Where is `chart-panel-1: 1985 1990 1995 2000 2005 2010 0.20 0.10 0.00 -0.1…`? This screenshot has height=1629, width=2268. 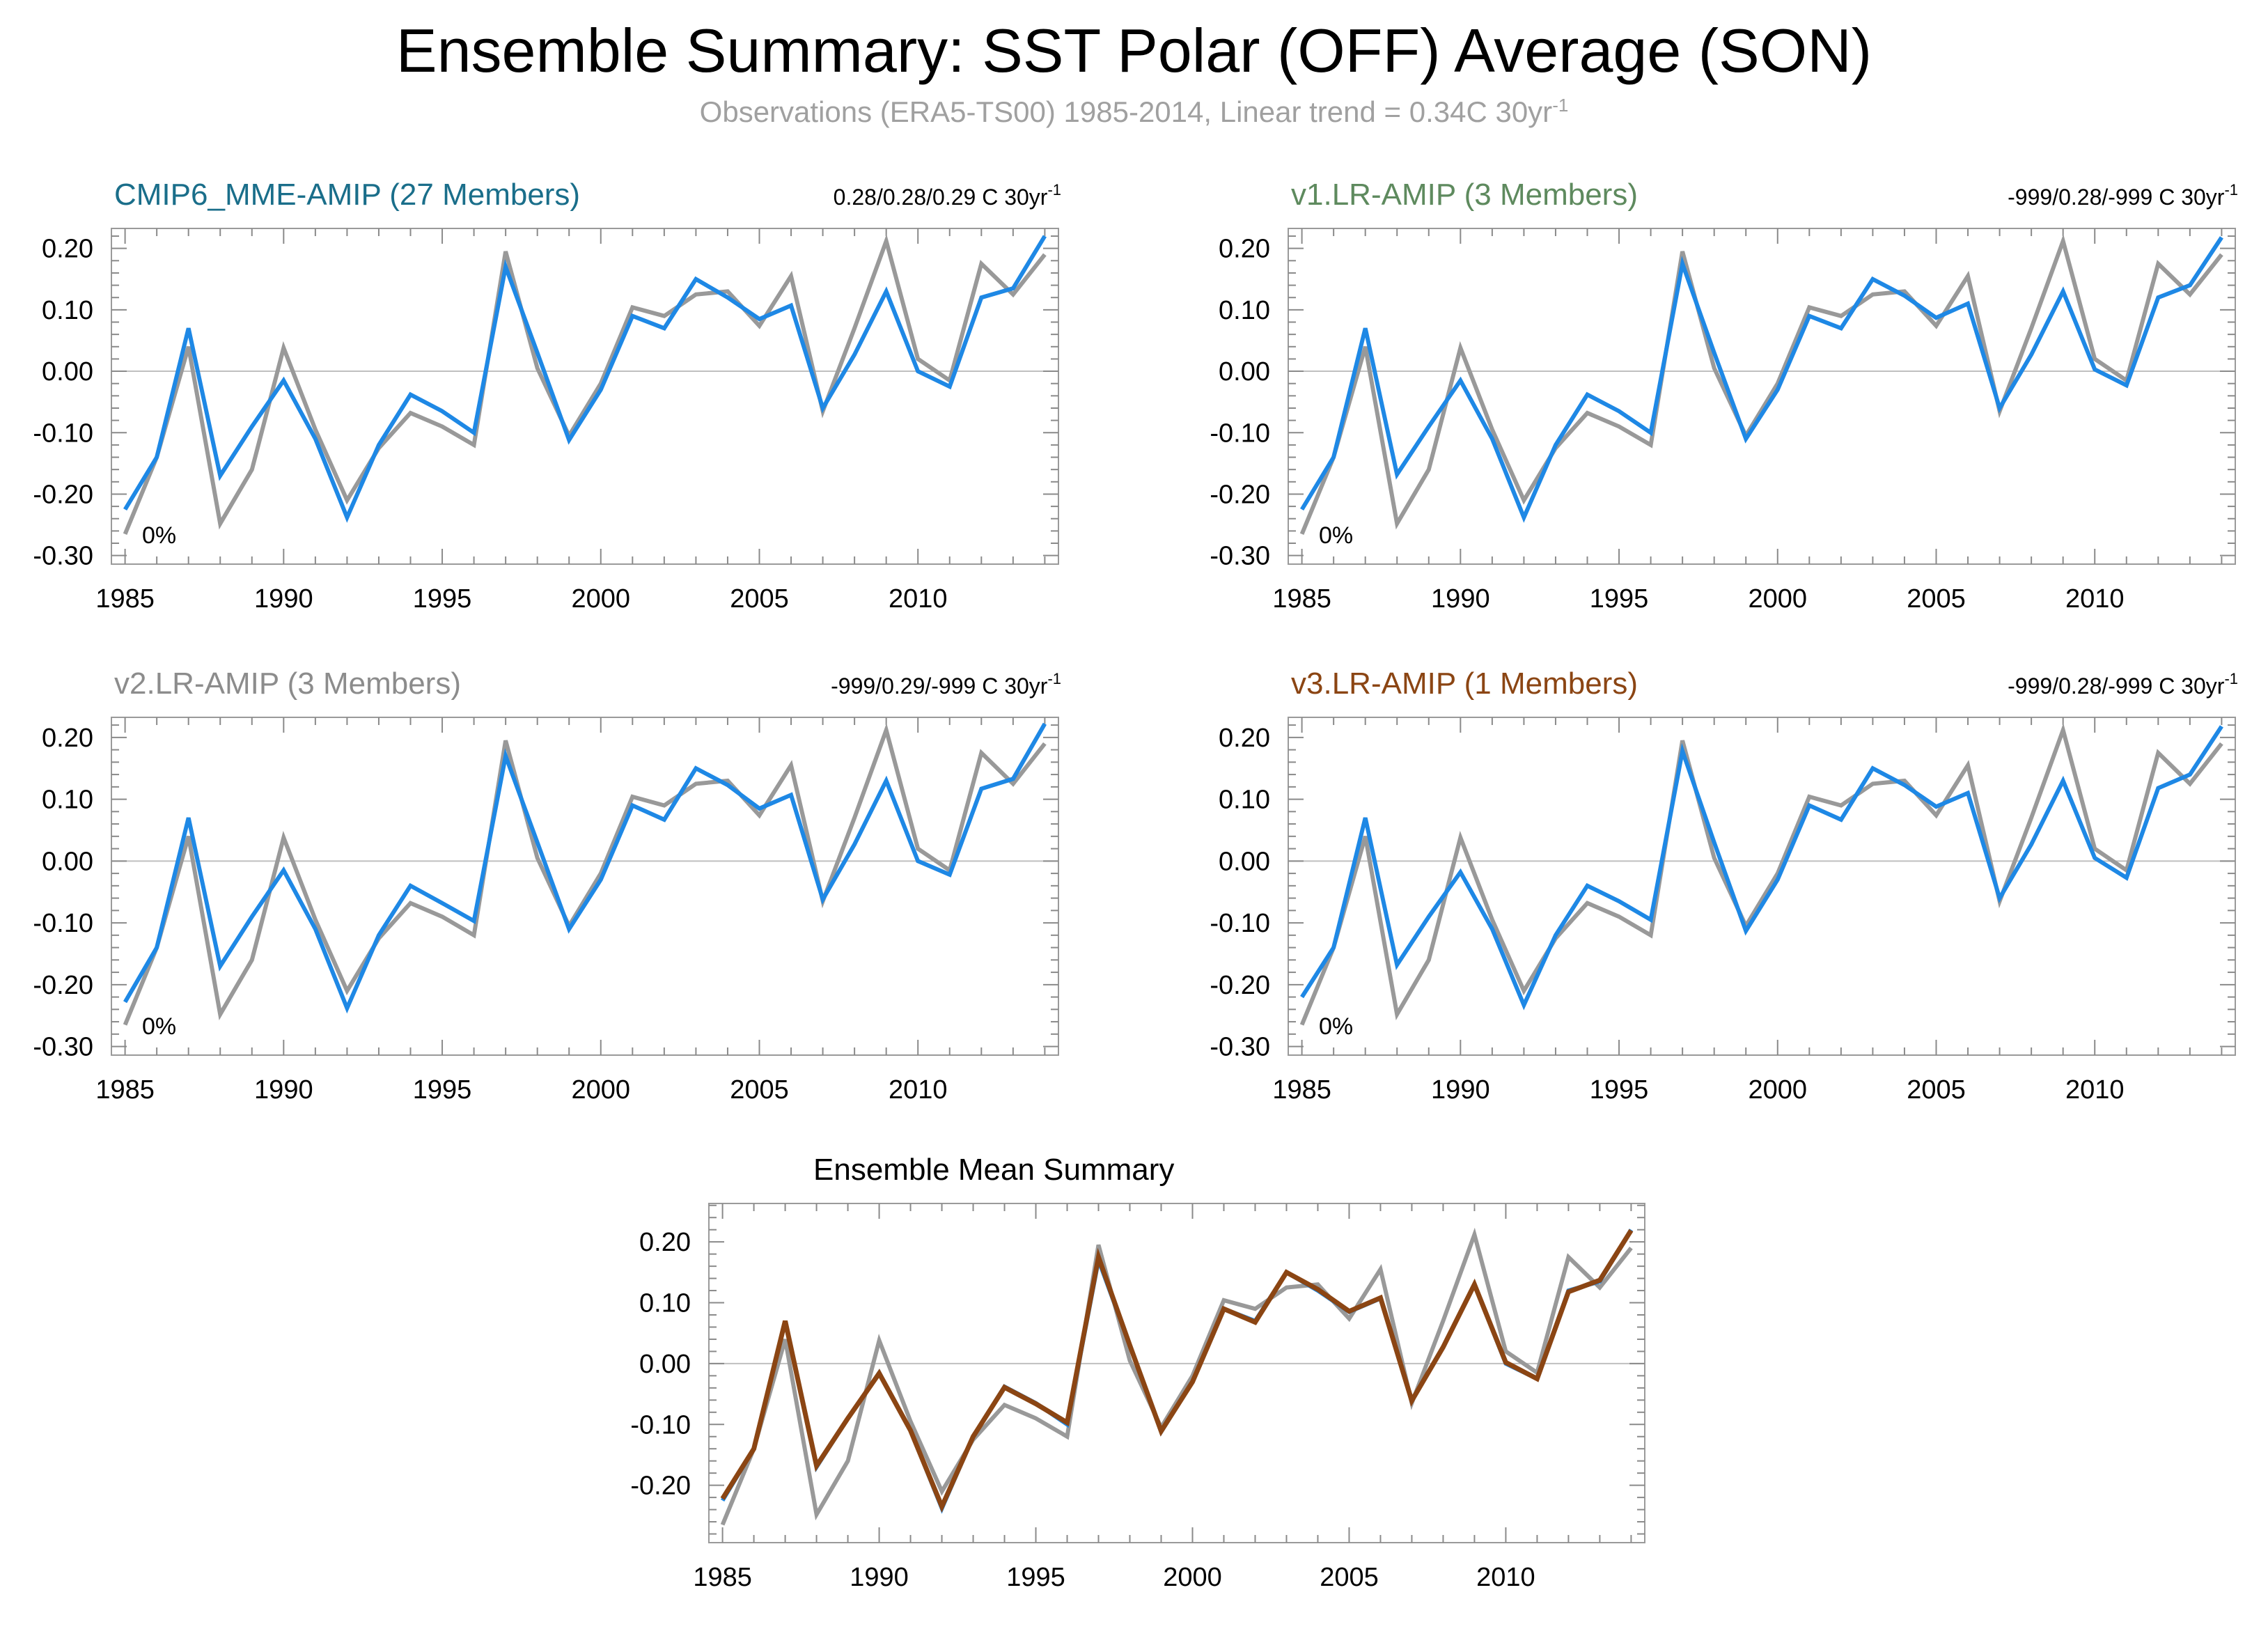 chart-panel-1: 1985 1990 1995 2000 2005 2010 0.20 0.10 0.00 -0.1… is located at coordinates (547, 396).